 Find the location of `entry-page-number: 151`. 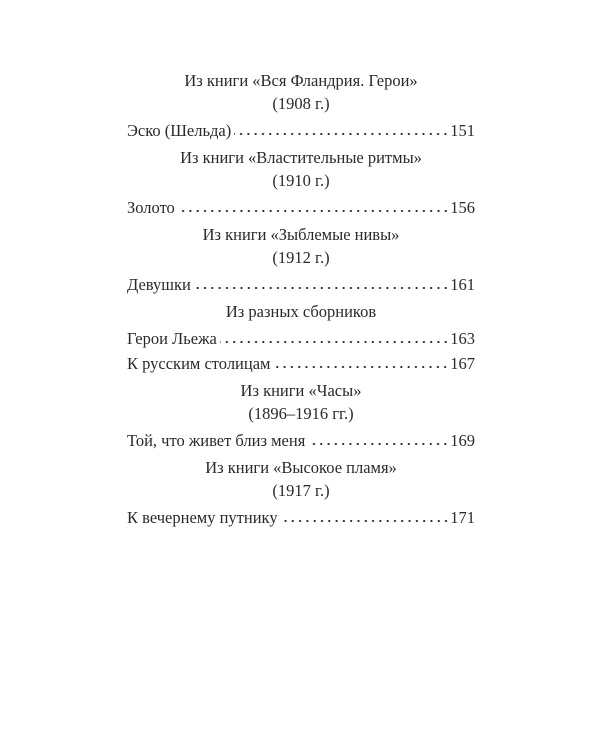

entry-page-number: 151 is located at coordinates (462, 130).